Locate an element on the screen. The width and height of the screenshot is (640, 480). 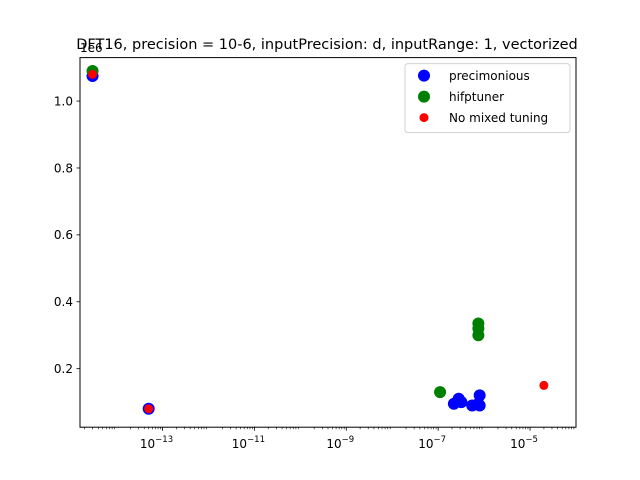
legend-label-0: precimonious is located at coordinates (489, 76).